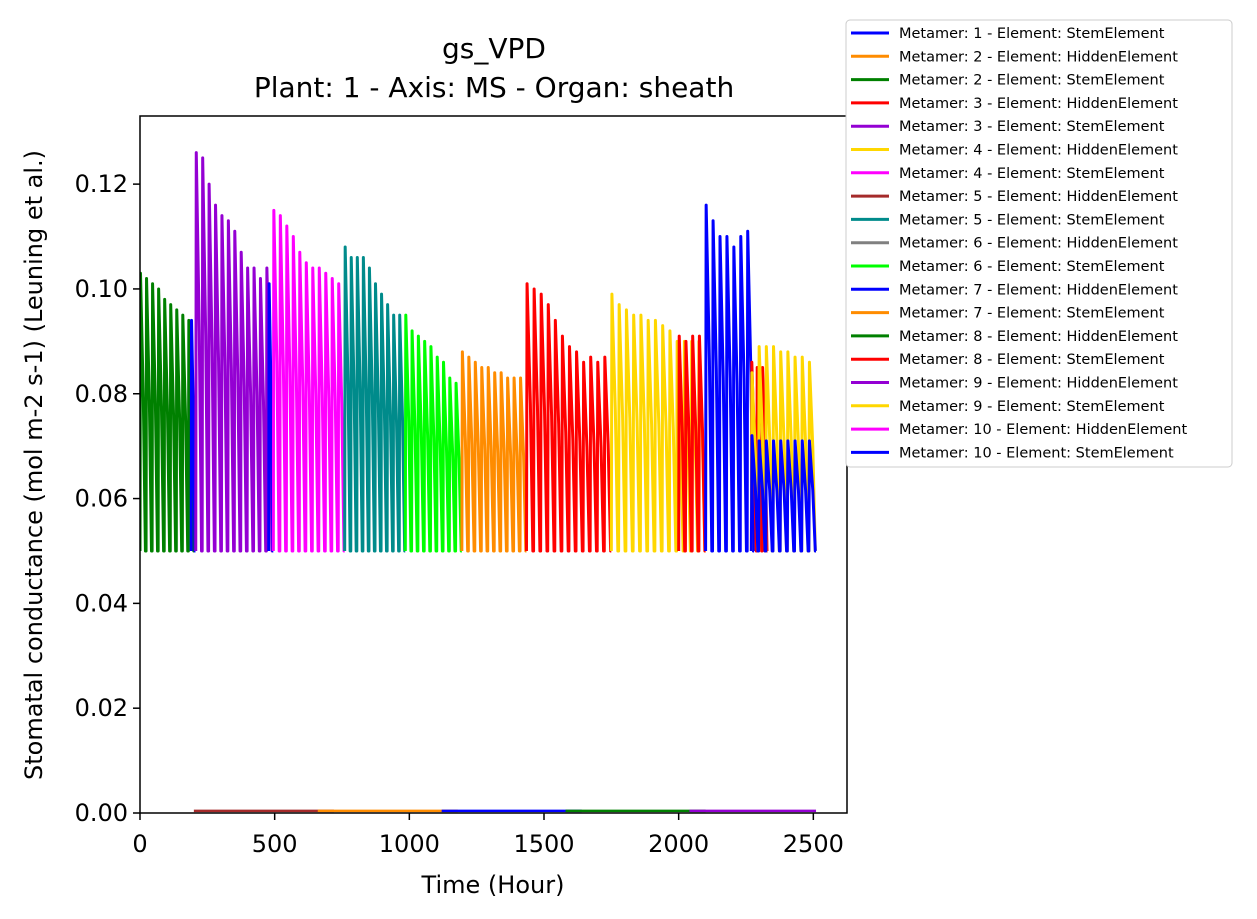  Describe the element at coordinates (409, 844) in the screenshot. I see `x-tick-label: 1000` at that location.